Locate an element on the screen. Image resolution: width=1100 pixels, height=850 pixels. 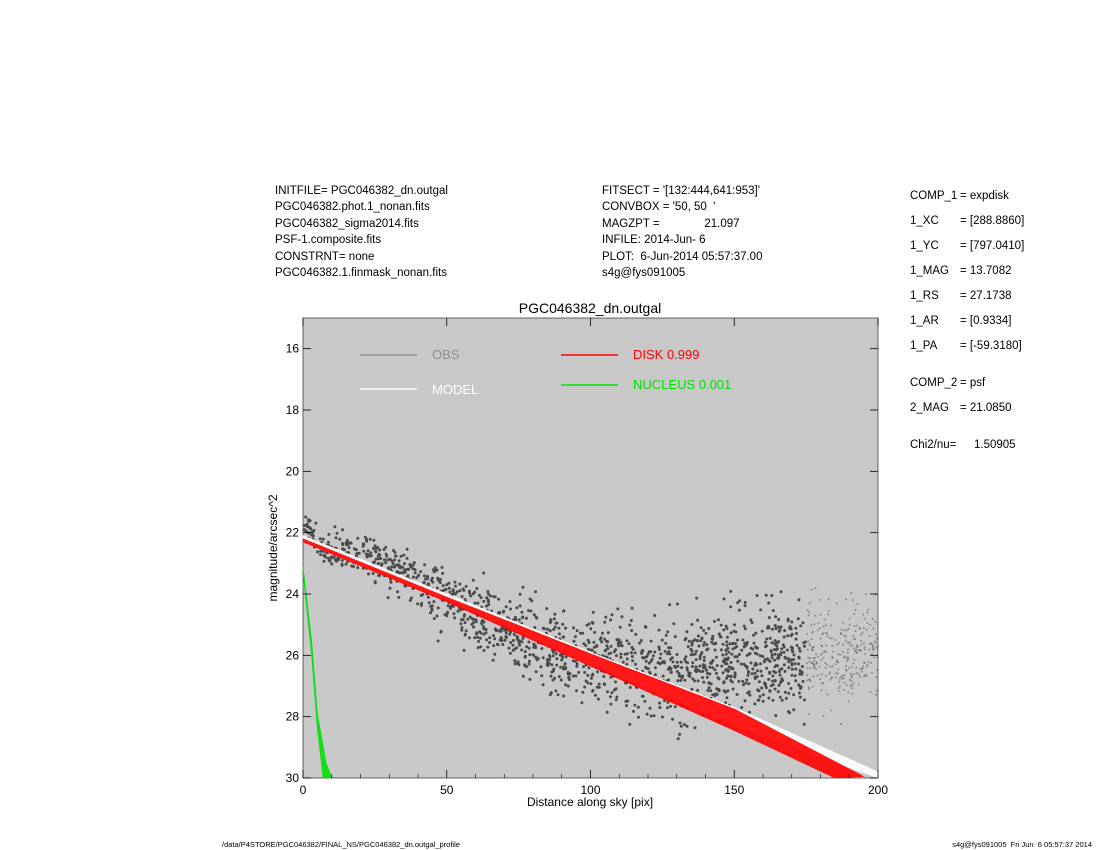
param-1-pa: 1_PA = [-59.3180] is located at coordinates (966, 346).